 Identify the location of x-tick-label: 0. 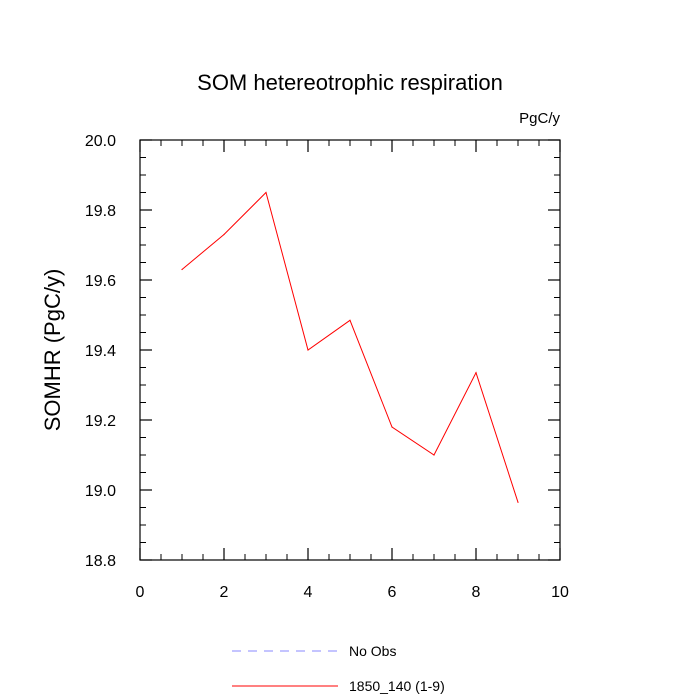
(140, 592).